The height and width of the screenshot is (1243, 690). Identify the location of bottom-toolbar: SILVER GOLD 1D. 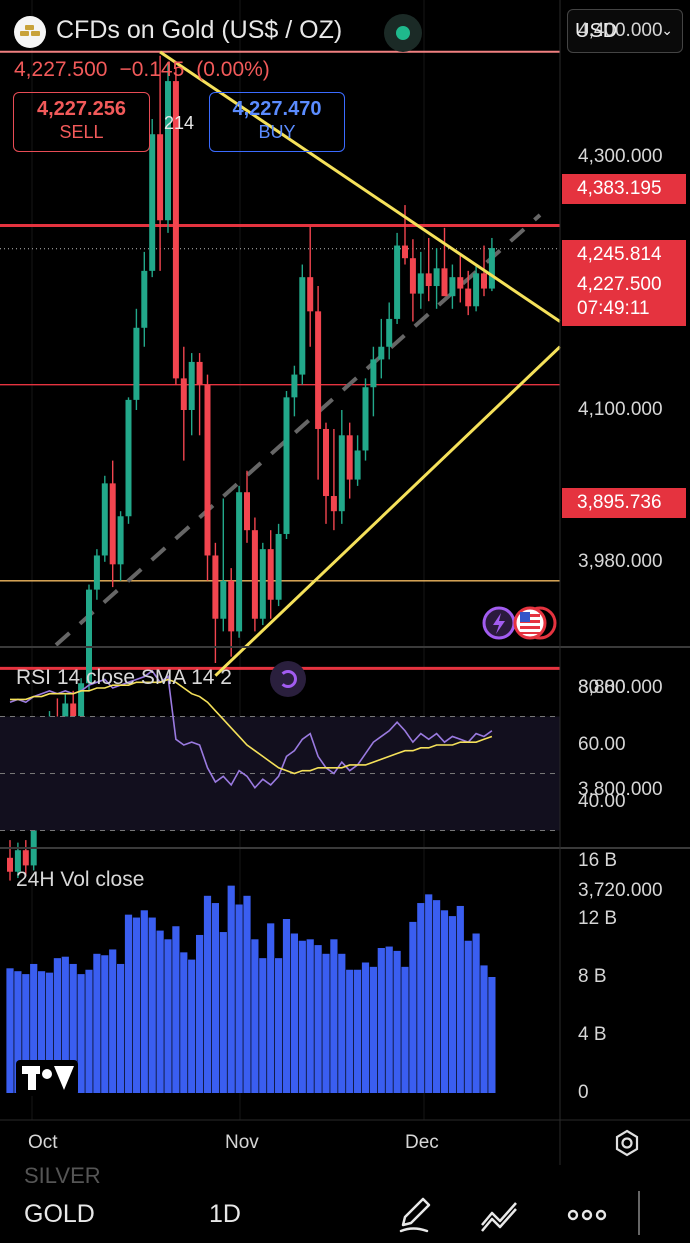
(345, 1203).